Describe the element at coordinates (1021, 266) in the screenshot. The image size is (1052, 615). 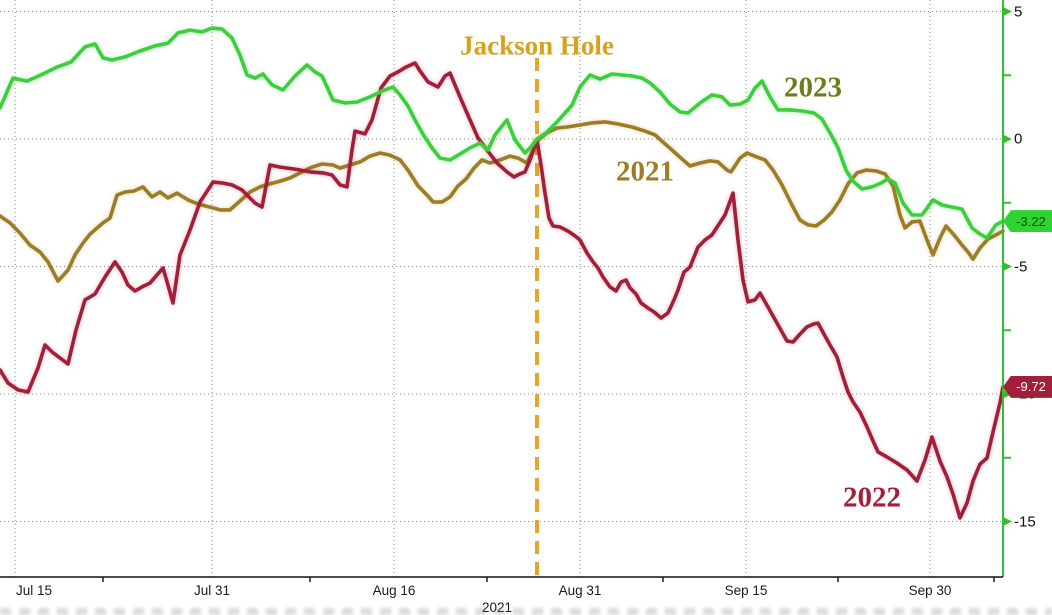
I see `y-axis-tick-label: -5` at that location.